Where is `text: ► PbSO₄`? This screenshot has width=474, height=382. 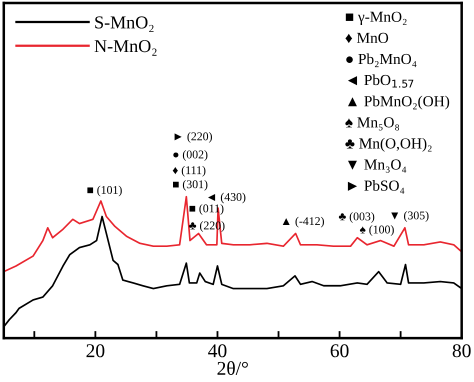
text: ► PbSO₄ is located at coordinates (376, 187).